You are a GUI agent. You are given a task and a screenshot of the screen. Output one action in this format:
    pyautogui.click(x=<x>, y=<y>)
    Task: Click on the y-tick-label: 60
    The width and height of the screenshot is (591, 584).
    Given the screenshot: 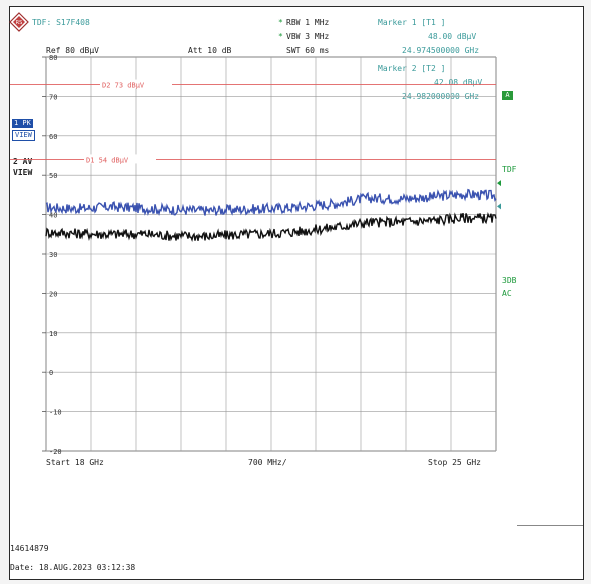 What is the action you would take?
    pyautogui.click(x=53, y=137)
    